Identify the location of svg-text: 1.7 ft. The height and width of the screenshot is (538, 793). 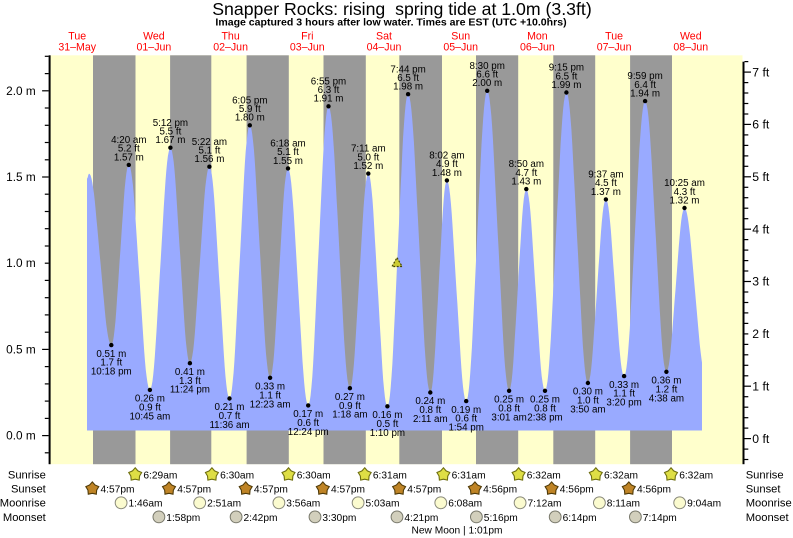
(111, 363).